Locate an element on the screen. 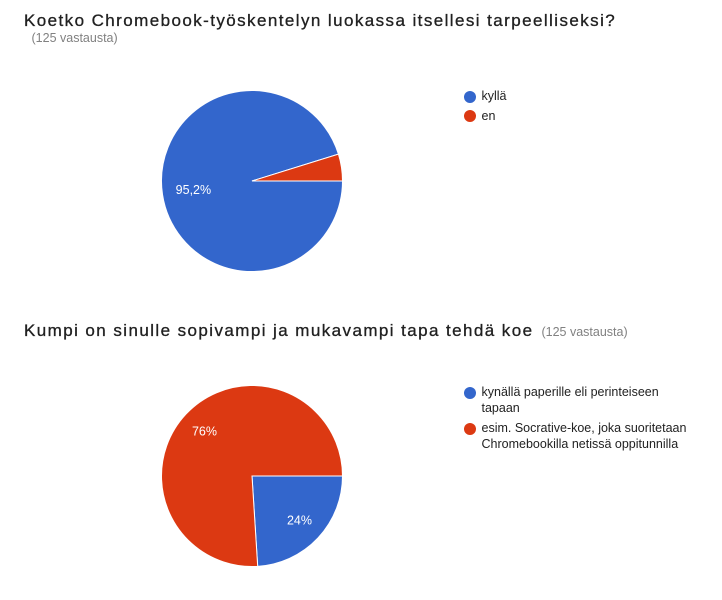  pie-slice-label: 95,2% is located at coordinates (193, 190).